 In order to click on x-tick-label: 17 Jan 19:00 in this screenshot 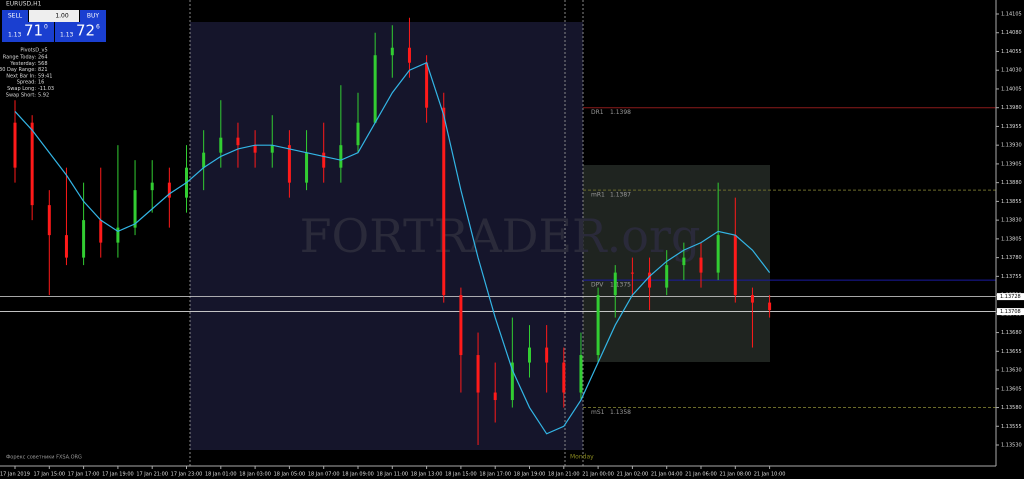, I will do `click(118, 475)`.